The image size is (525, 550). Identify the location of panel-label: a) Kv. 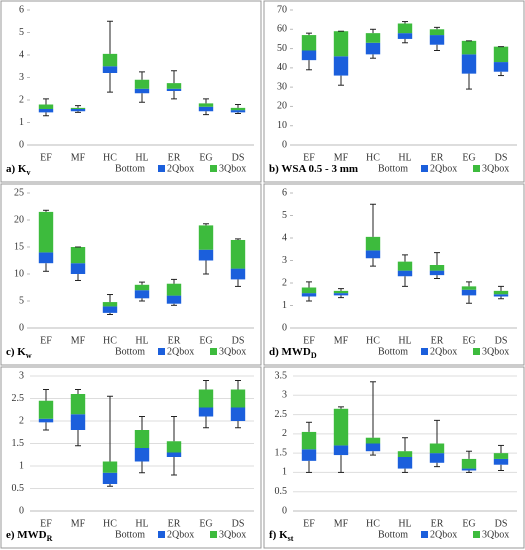
(18, 170).